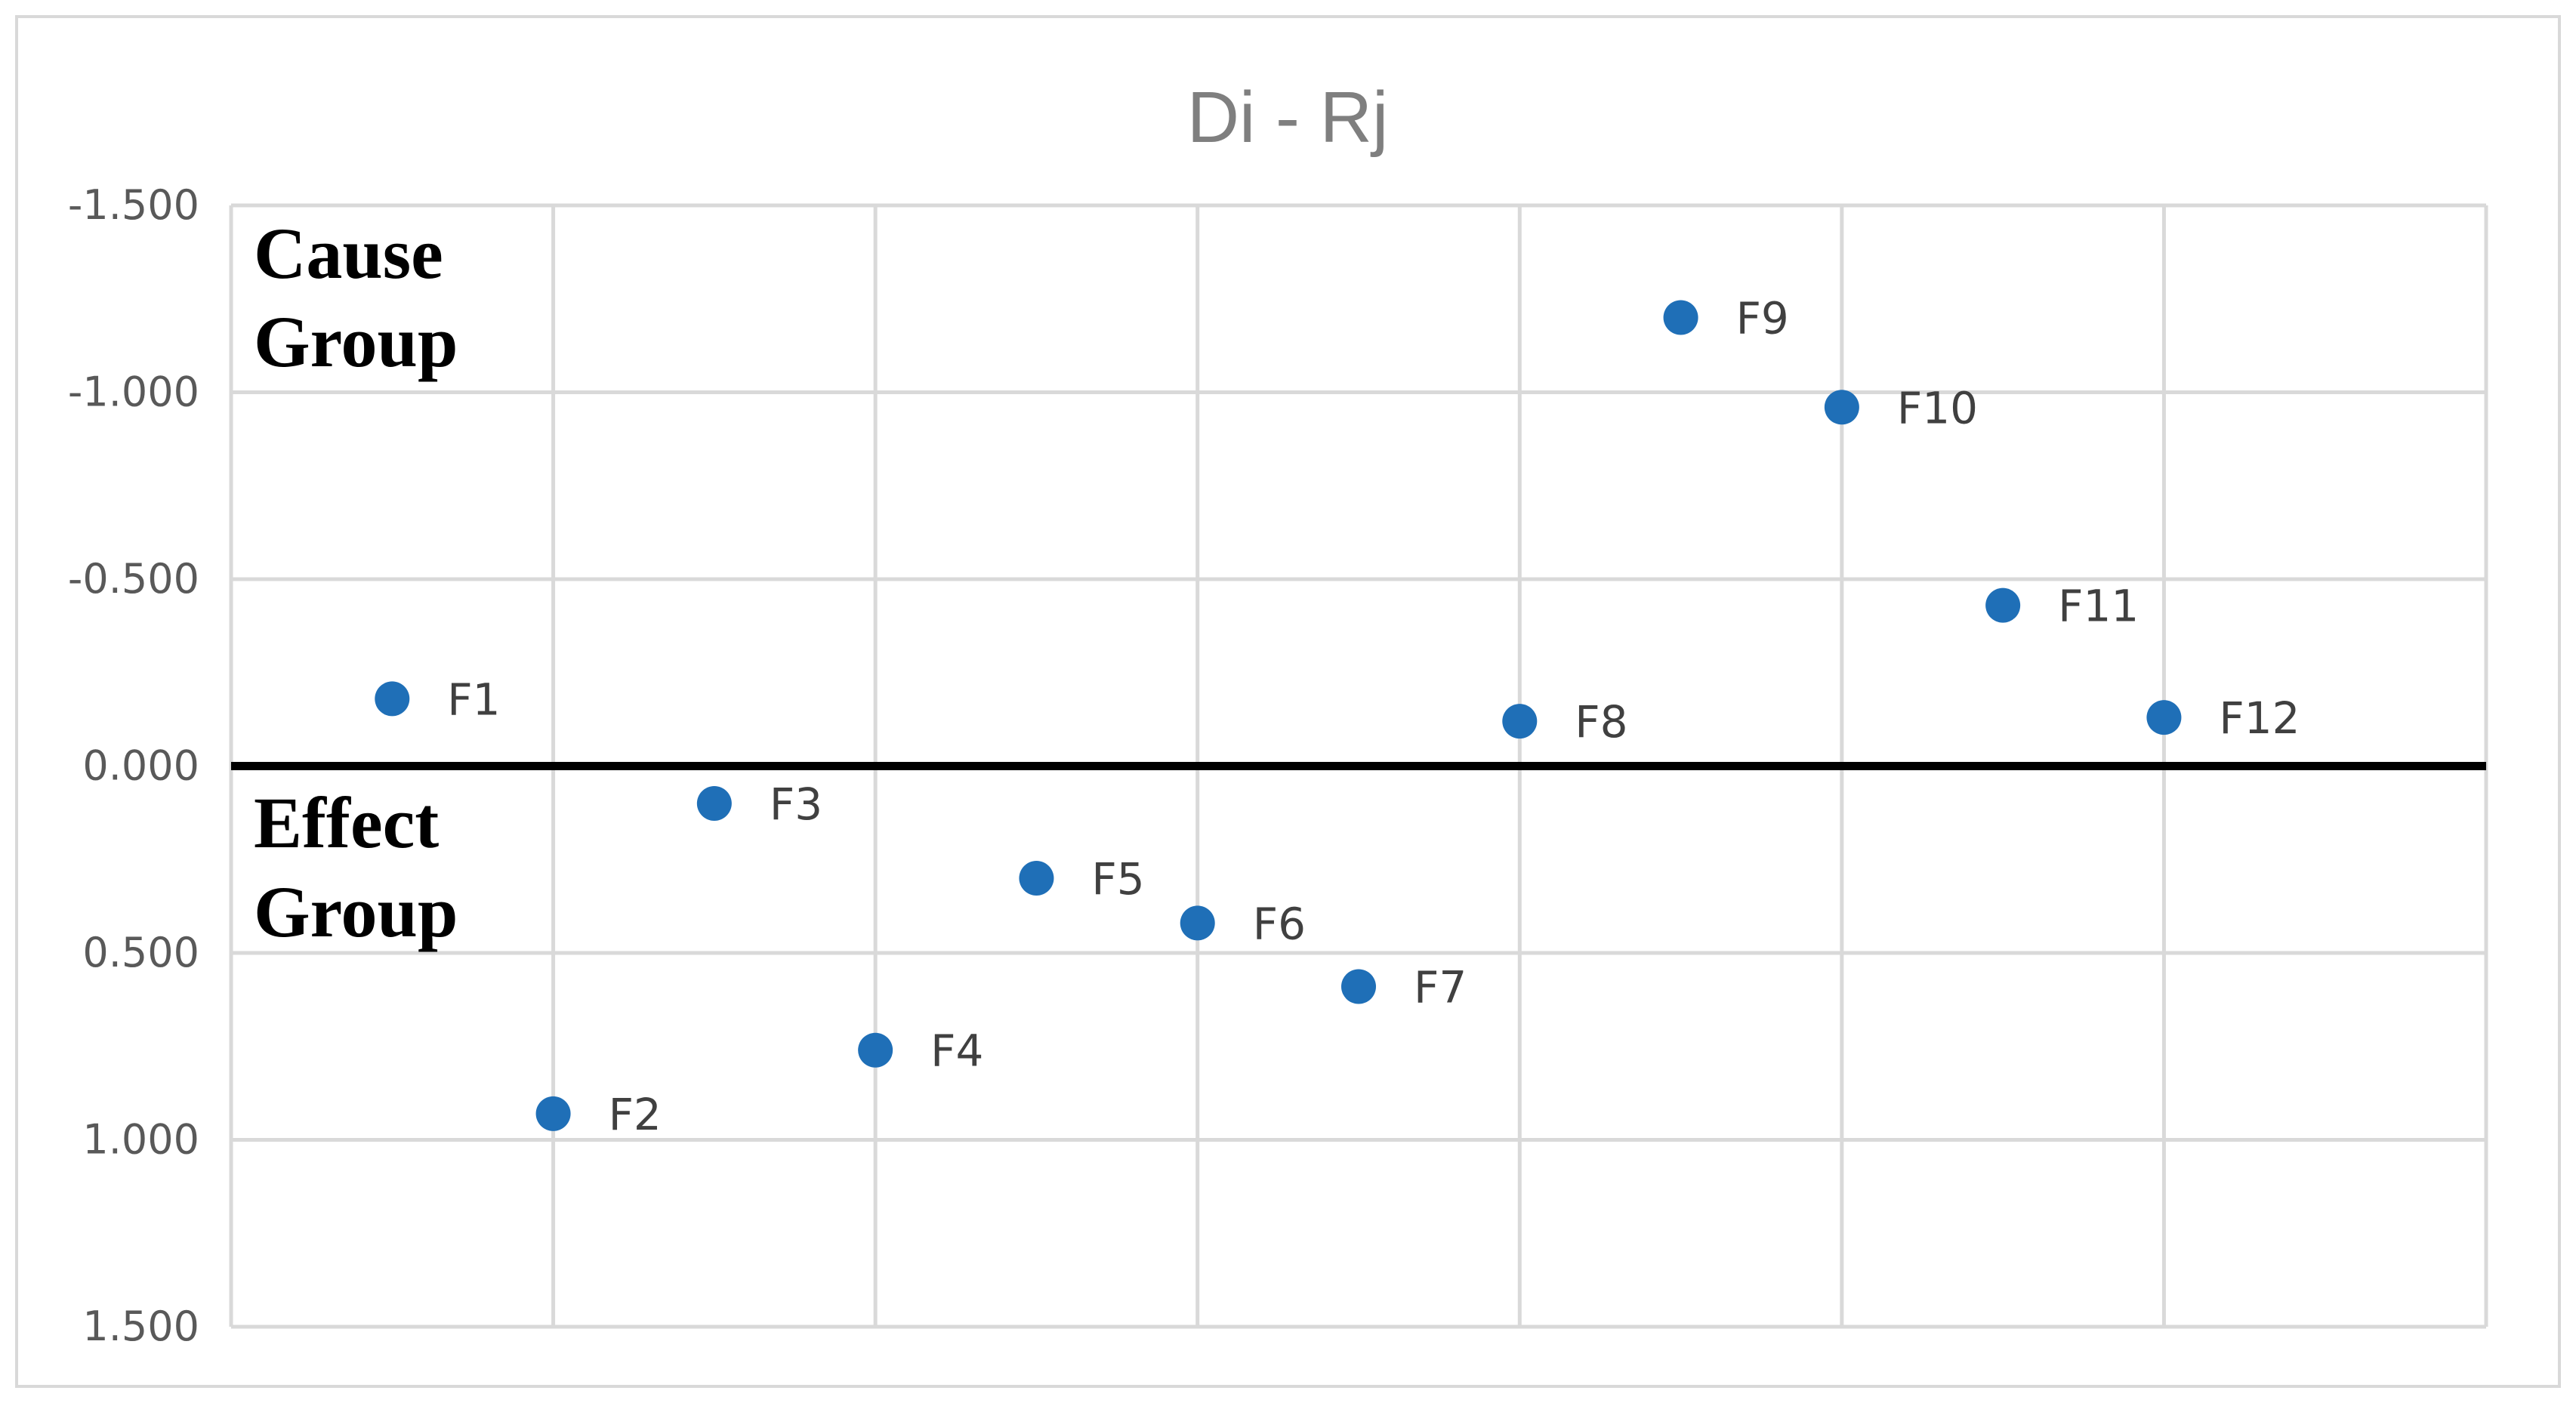  Describe the element at coordinates (140, 952) in the screenshot. I see `y-tick-label-4: 0.500` at that location.